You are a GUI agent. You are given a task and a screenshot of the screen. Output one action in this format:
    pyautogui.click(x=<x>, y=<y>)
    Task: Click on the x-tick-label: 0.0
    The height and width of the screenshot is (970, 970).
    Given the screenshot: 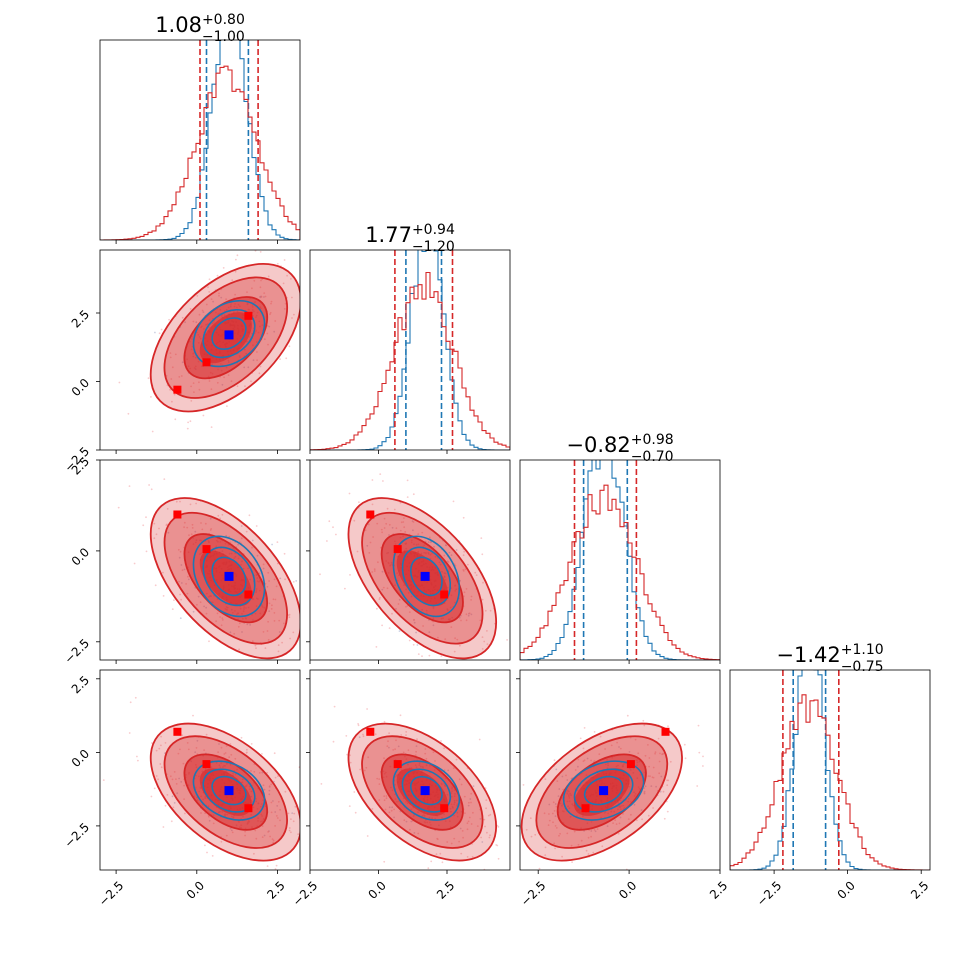 What is the action you would take?
    pyautogui.click(x=627, y=889)
    